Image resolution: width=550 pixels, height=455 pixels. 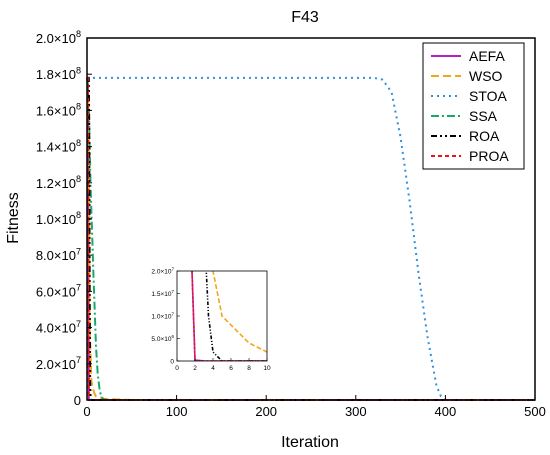 What do you see at coordinates (162, 293) in the screenshot?
I see `inset-y-tick-label: 1.5×10⁷` at bounding box center [162, 293].